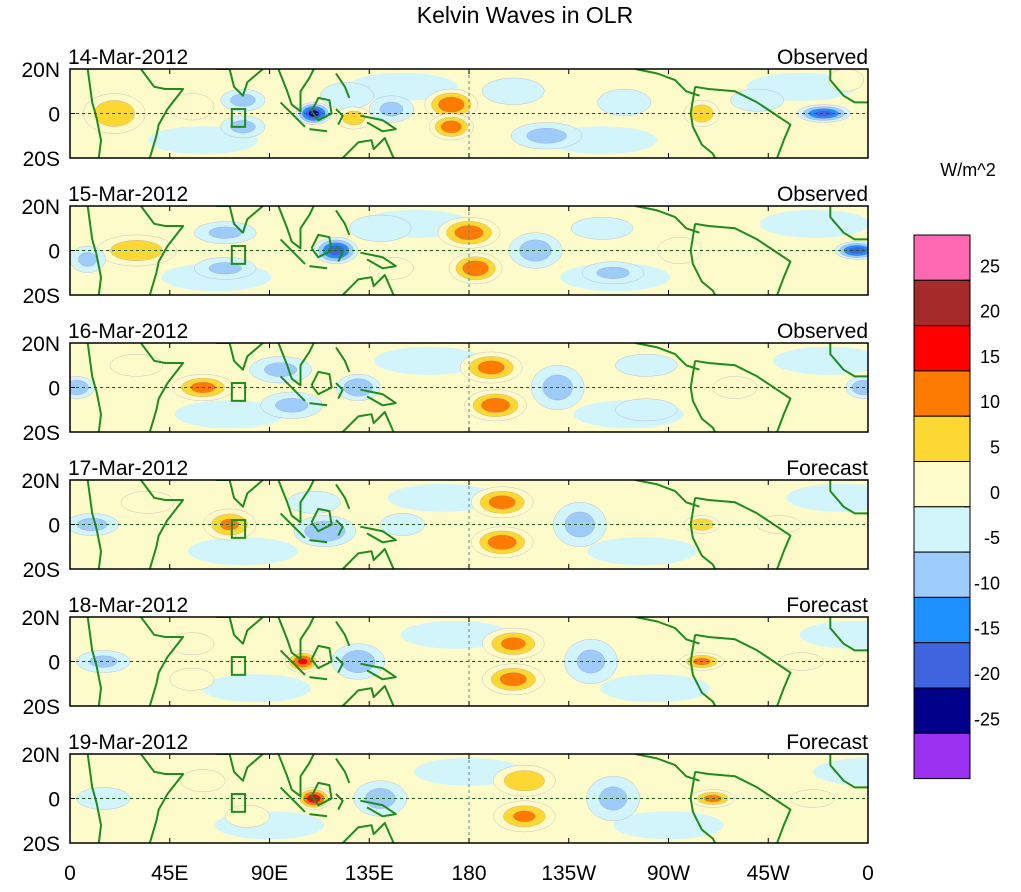 The height and width of the screenshot is (892, 1021). What do you see at coordinates (987, 674) in the screenshot?
I see `colorbar-label: -20` at bounding box center [987, 674].